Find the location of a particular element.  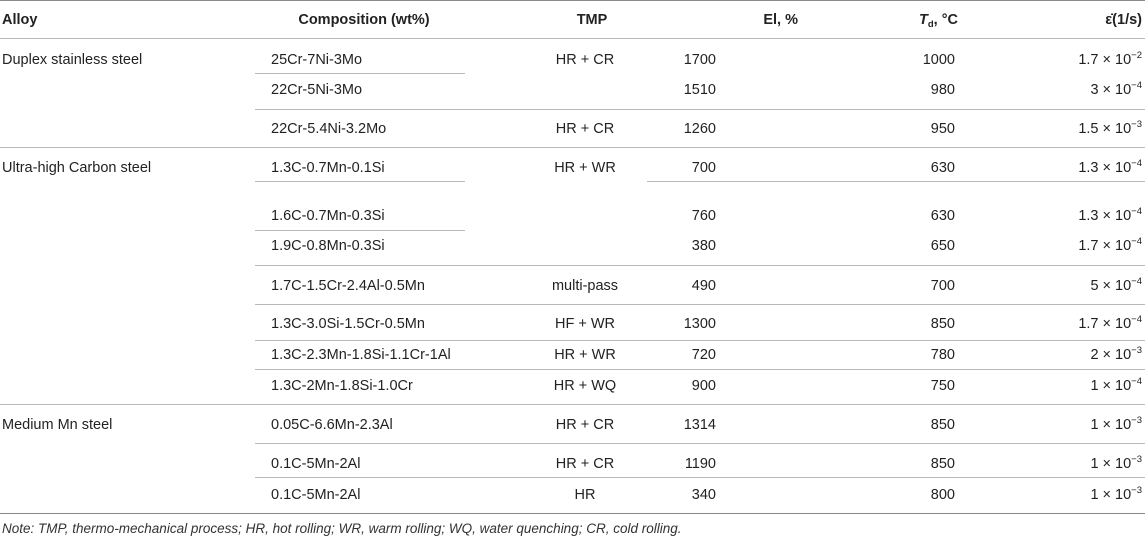

temperature-cell: 700 is located at coordinates (942, 286).